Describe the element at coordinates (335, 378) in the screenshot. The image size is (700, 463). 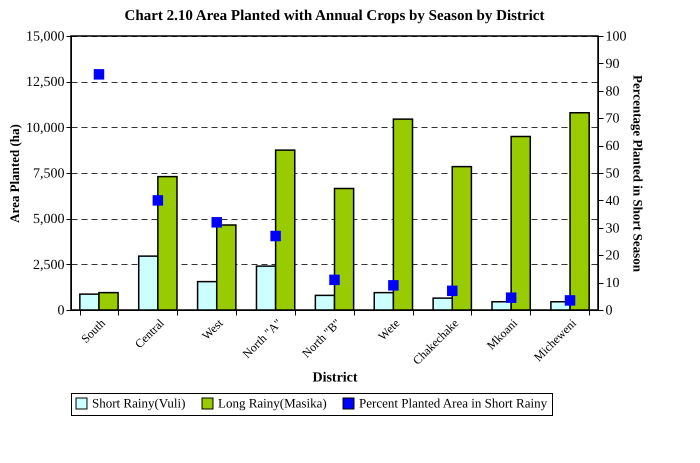
I see `x-axis-title: District` at that location.